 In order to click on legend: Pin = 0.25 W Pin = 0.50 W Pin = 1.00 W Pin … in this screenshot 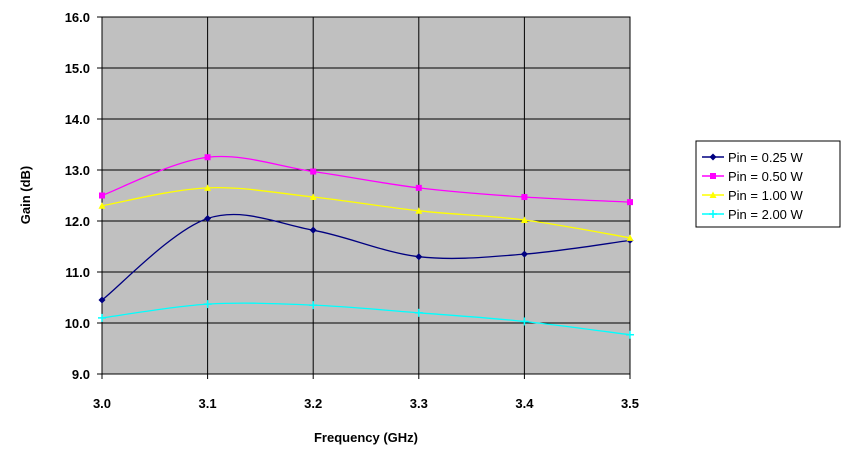, I will do `click(768, 184)`.